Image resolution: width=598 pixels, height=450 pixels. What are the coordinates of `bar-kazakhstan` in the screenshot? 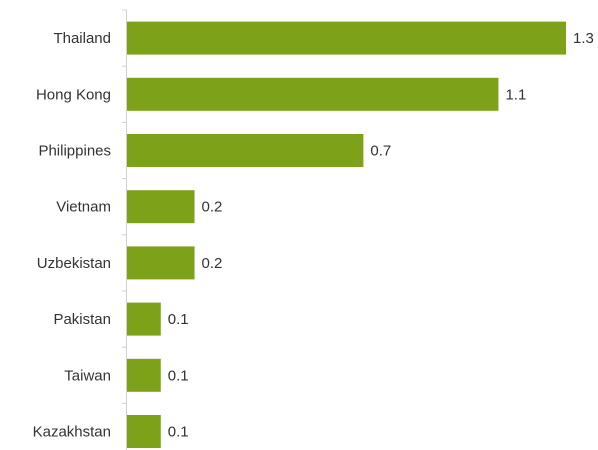 It's located at (144, 431).